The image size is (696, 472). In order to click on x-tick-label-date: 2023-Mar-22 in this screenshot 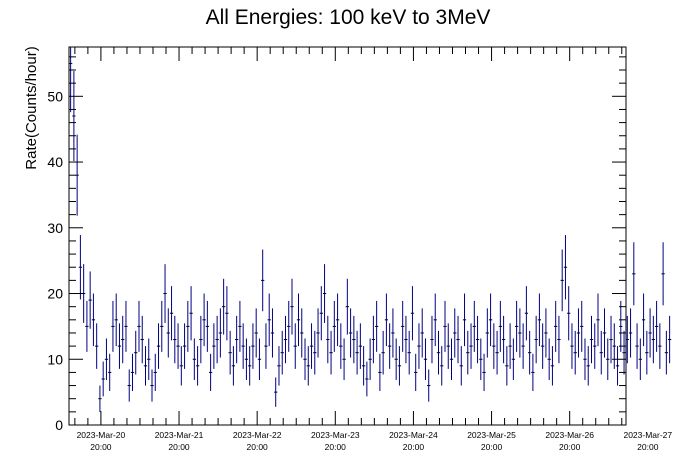, I will do `click(257, 435)`.